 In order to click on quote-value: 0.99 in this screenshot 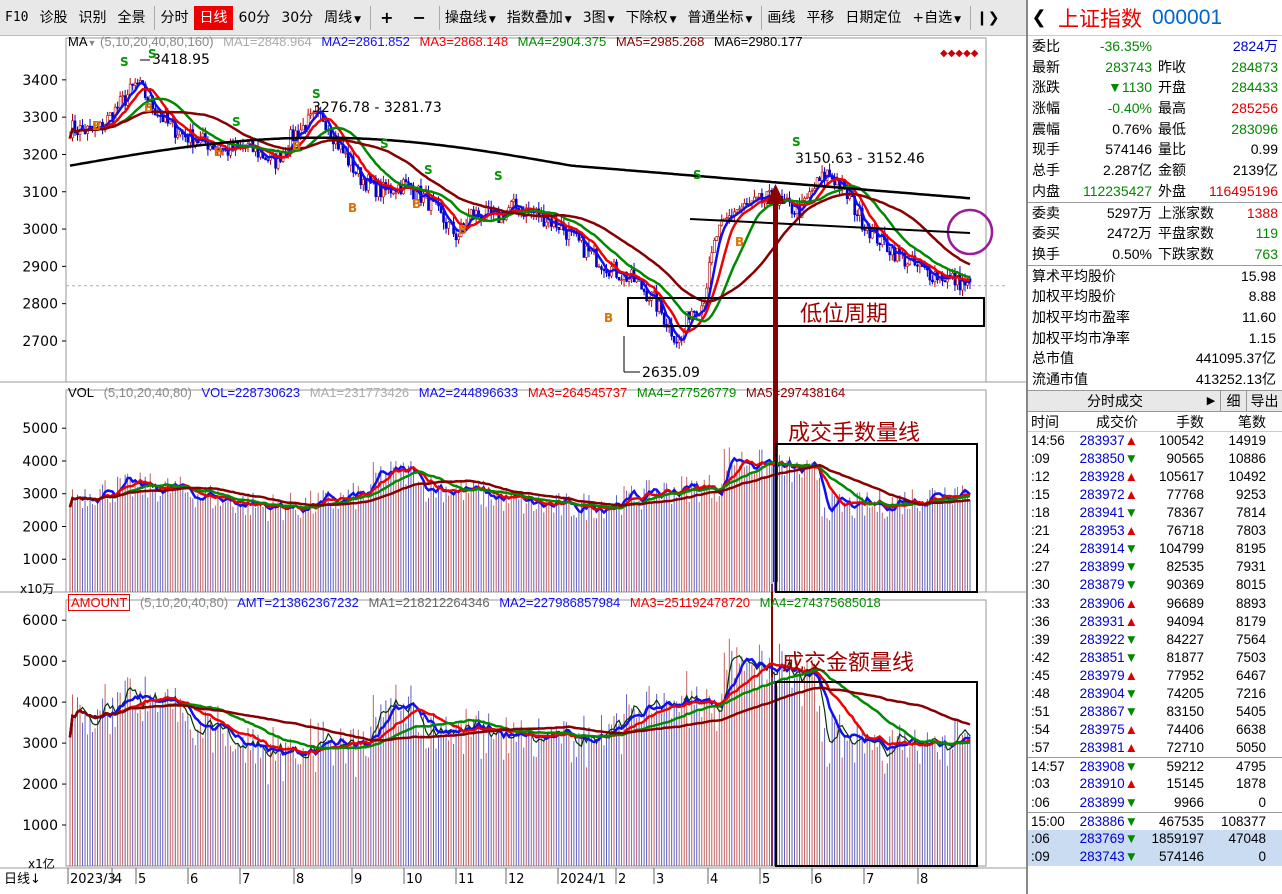, I will do `click(1264, 149)`.